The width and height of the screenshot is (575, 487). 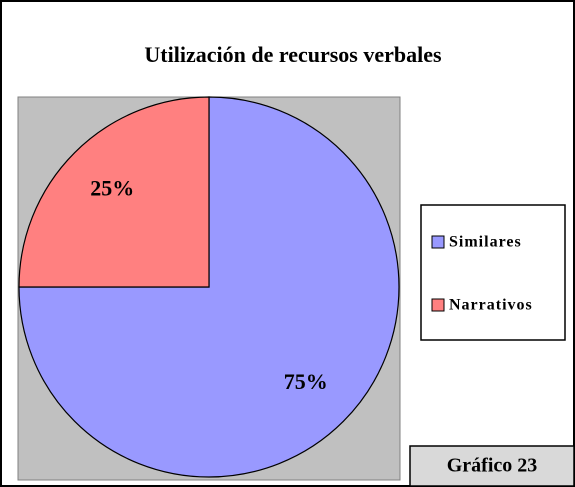 What do you see at coordinates (493, 272) in the screenshot?
I see `legend` at bounding box center [493, 272].